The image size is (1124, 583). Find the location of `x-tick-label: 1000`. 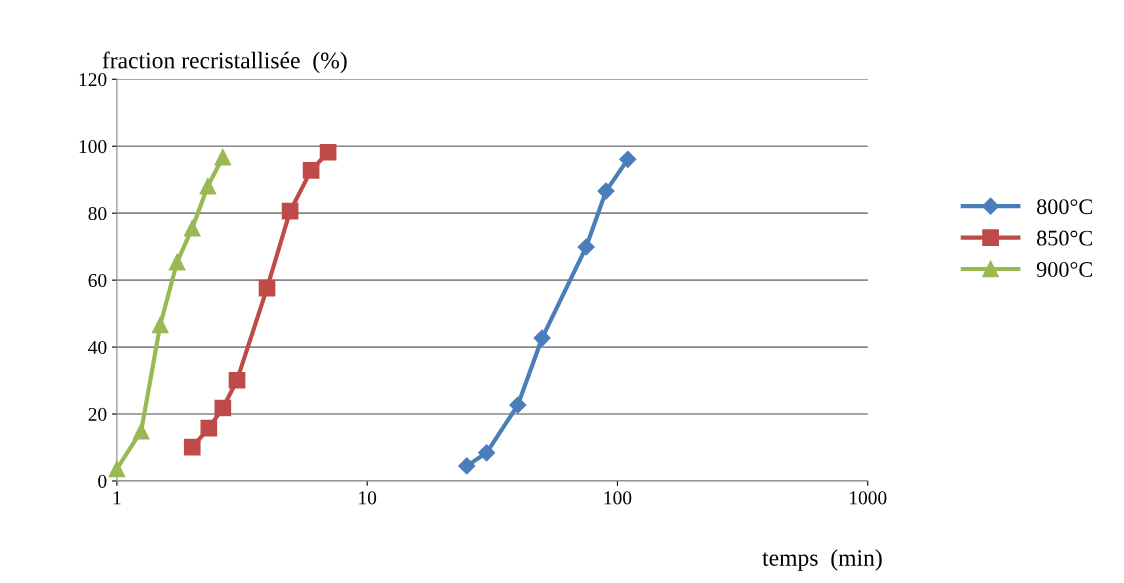

x-tick-label: 1000 is located at coordinates (868, 498).